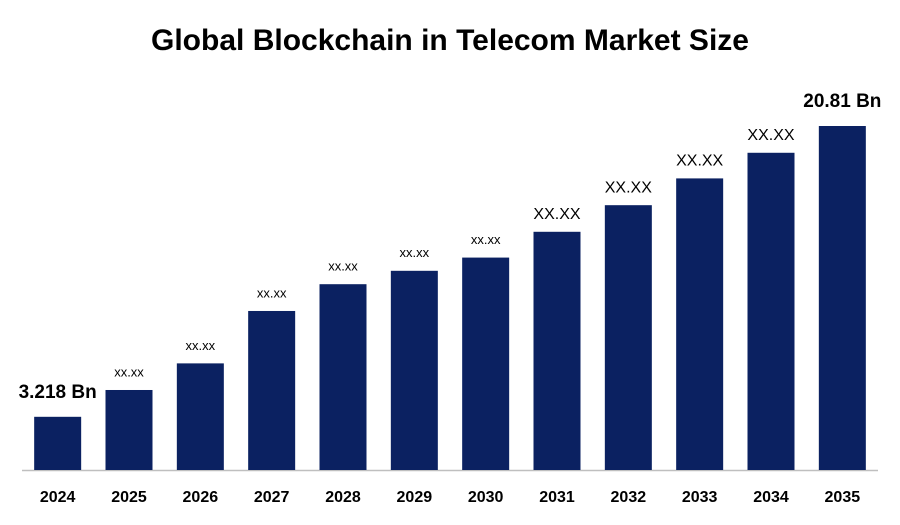  What do you see at coordinates (450, 40) in the screenshot?
I see `chart-title: Global Blockchain in Telecom Market Size` at bounding box center [450, 40].